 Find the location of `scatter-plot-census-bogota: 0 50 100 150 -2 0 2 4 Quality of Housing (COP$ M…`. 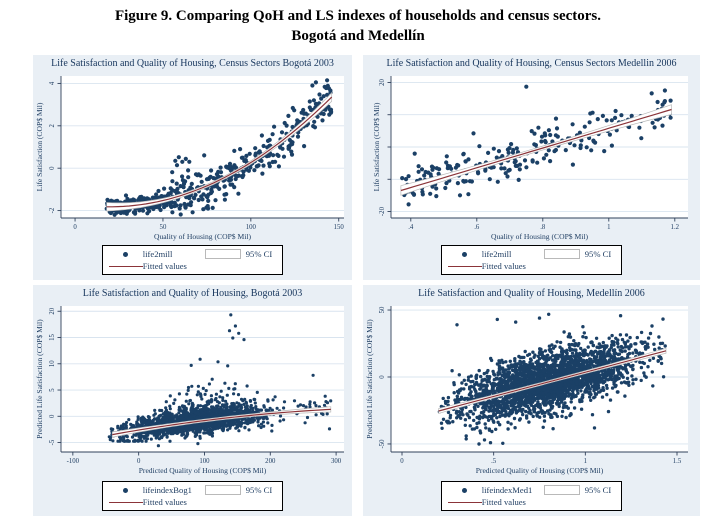

scatter-plot-census-bogota: 0 50 100 150 -2 0 2 4 Quality of Housing (COP$ M… is located at coordinates (189, 158).